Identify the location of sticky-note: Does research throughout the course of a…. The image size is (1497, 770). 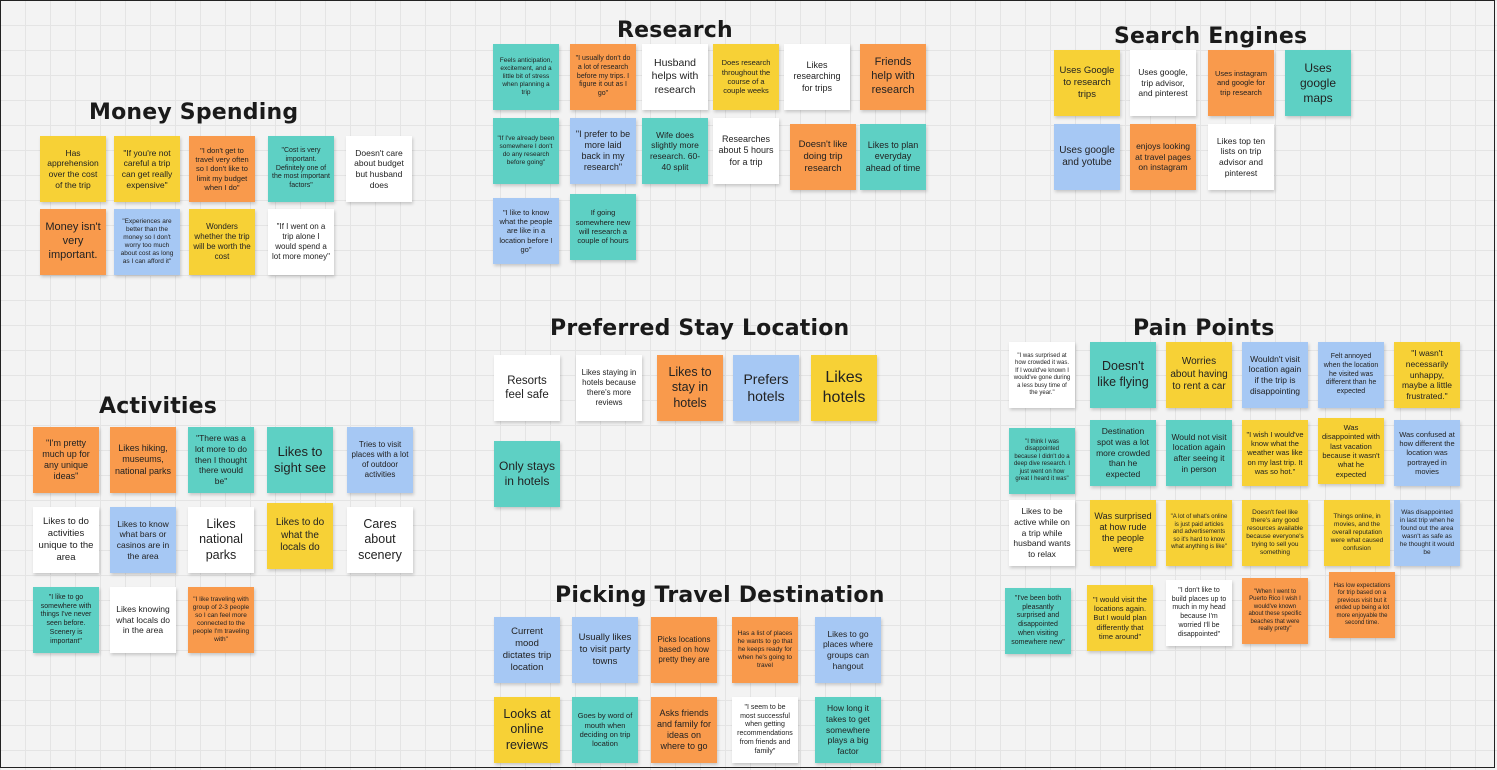
(746, 77).